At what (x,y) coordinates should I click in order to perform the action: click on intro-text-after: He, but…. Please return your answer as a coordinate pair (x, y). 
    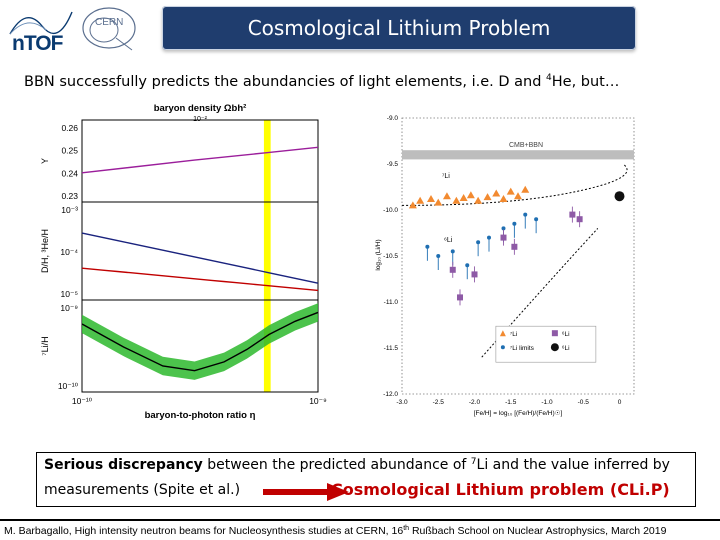
    Looking at the image, I should click on (585, 82).